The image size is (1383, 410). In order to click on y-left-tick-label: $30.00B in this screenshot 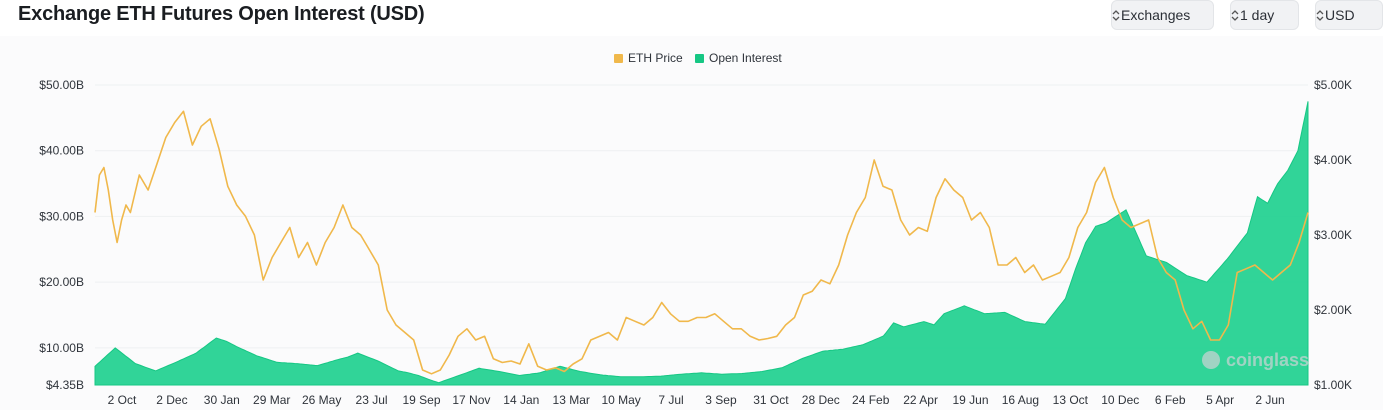, I will do `click(61, 216)`.